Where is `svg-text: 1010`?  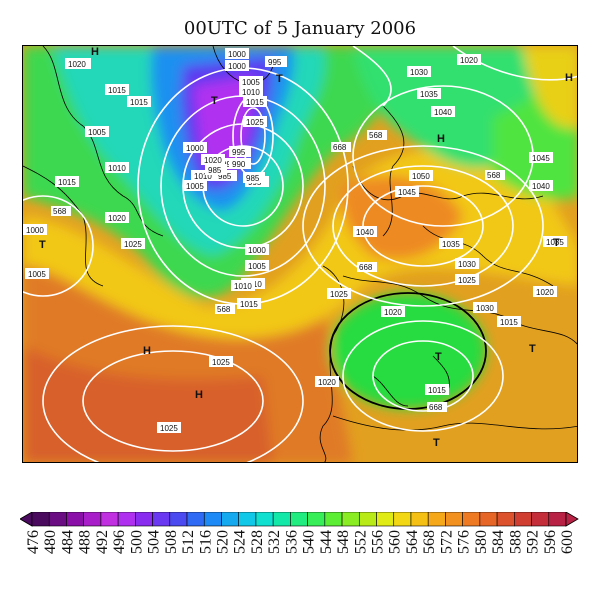
svg-text: 1010 is located at coordinates (117, 168).